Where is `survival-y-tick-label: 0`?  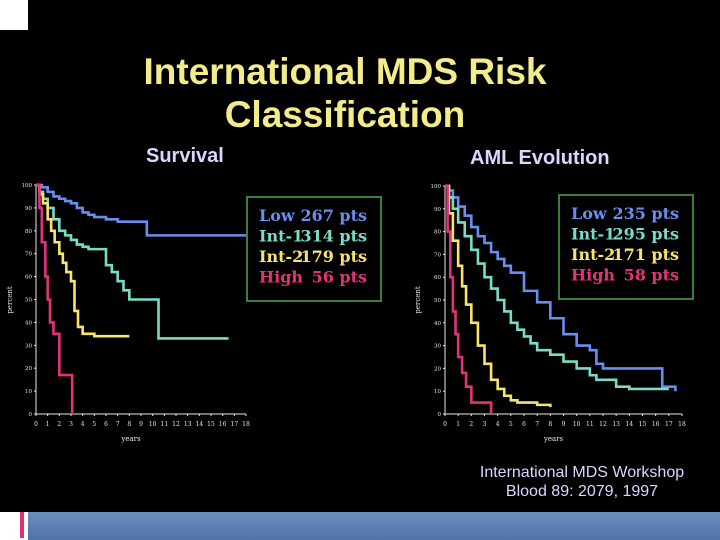
survival-y-tick-label: 0 is located at coordinates (31, 415).